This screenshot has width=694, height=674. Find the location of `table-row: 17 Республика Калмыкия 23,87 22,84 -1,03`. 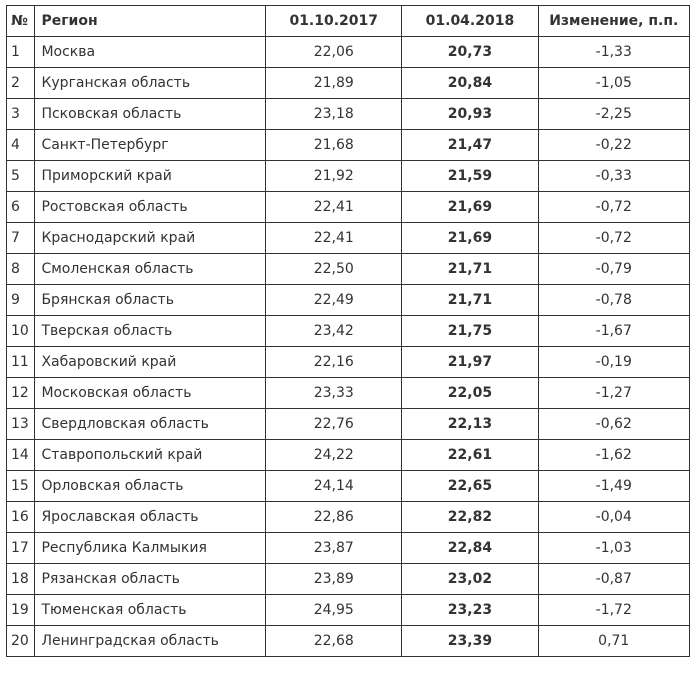

table-row: 17 Республика Калмыкия 23,87 22,84 -1,03 is located at coordinates (348, 548).